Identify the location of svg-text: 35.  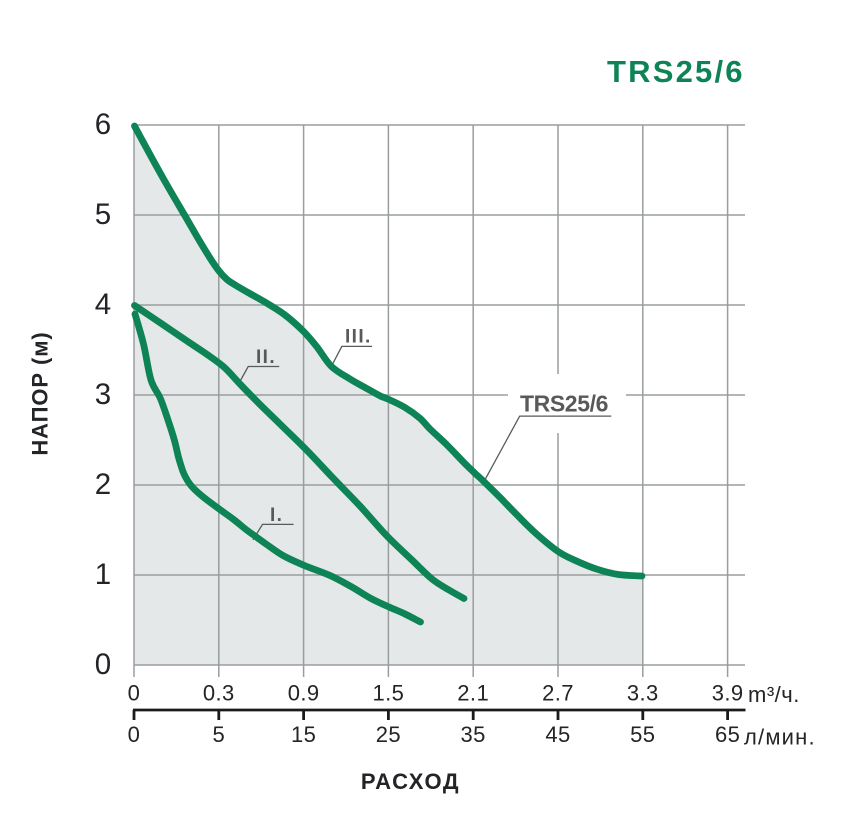
(473, 734).